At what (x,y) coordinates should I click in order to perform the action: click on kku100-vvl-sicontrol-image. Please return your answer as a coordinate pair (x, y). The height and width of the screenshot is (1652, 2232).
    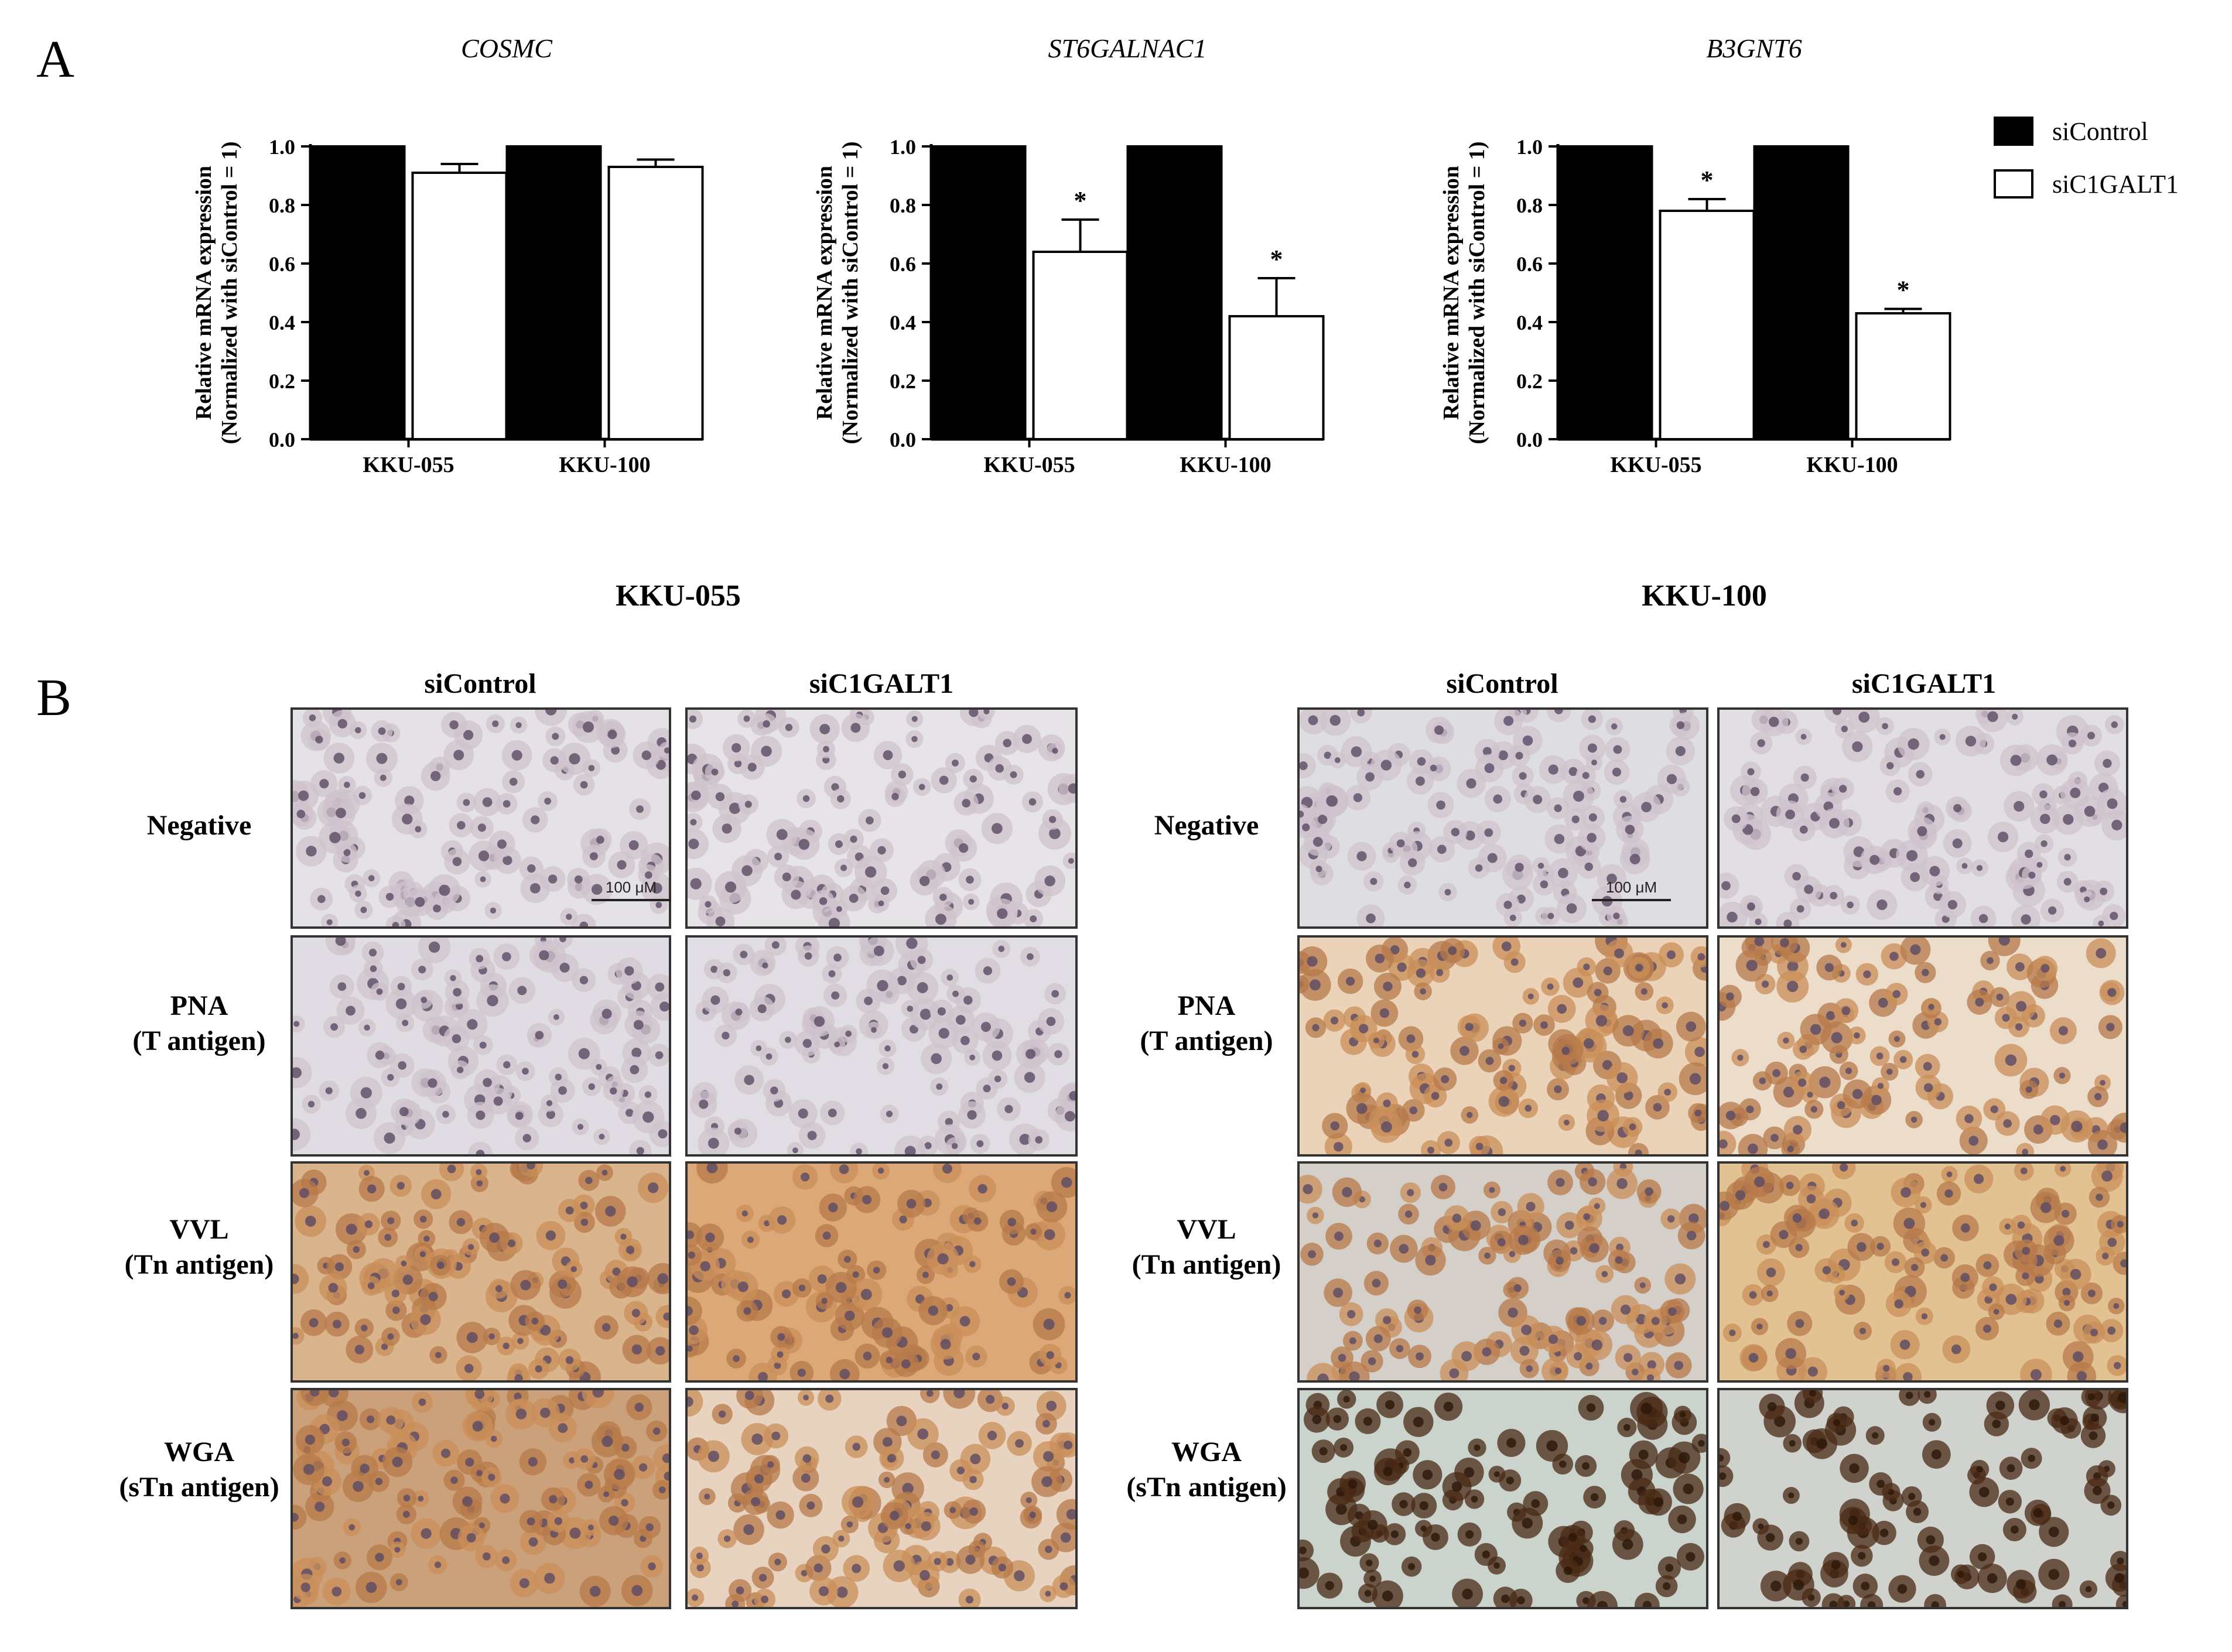
    Looking at the image, I should click on (1502, 1272).